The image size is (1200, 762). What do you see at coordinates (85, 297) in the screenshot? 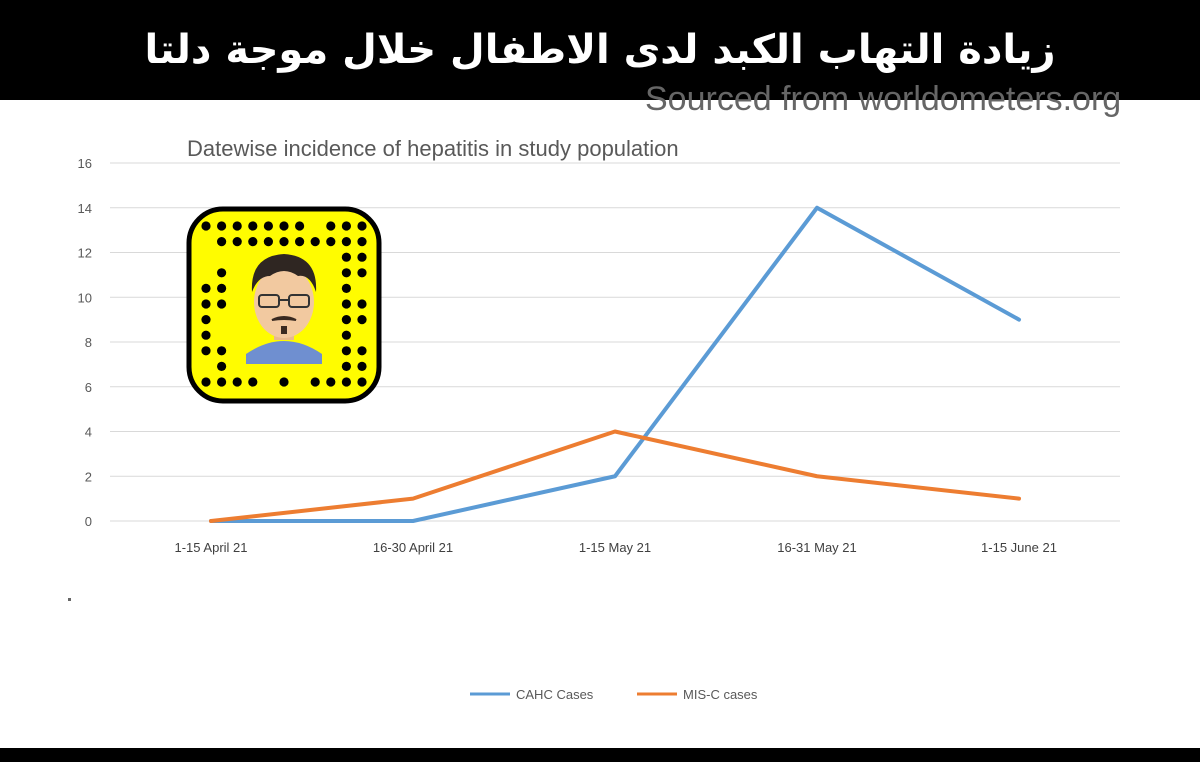
I see `y-tick-label: 10` at bounding box center [85, 297].